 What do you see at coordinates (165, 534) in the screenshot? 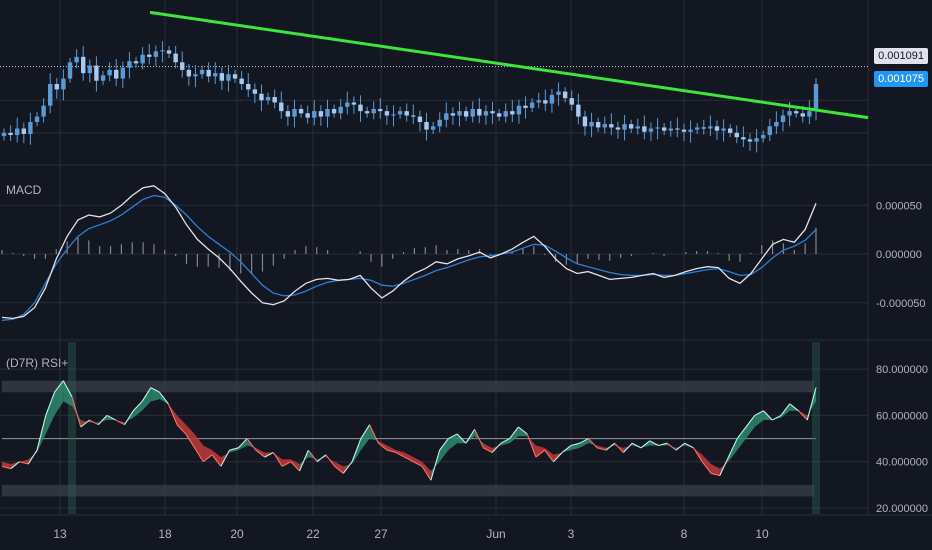
I see `date-tick-label: 18` at bounding box center [165, 534].